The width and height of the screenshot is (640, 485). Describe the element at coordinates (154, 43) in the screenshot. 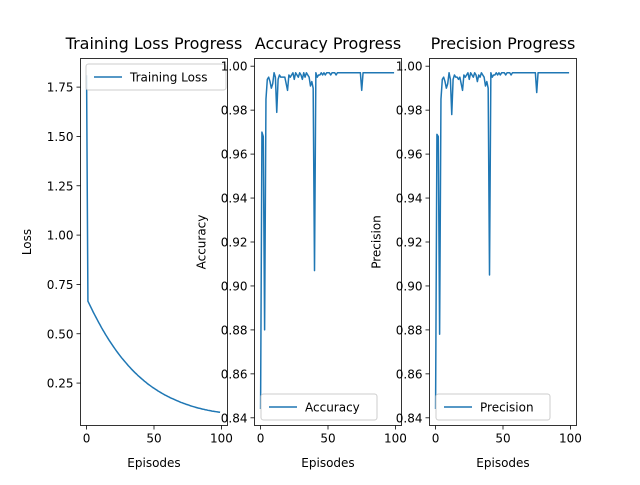

I see `chart-title: Training Loss Progress` at that location.